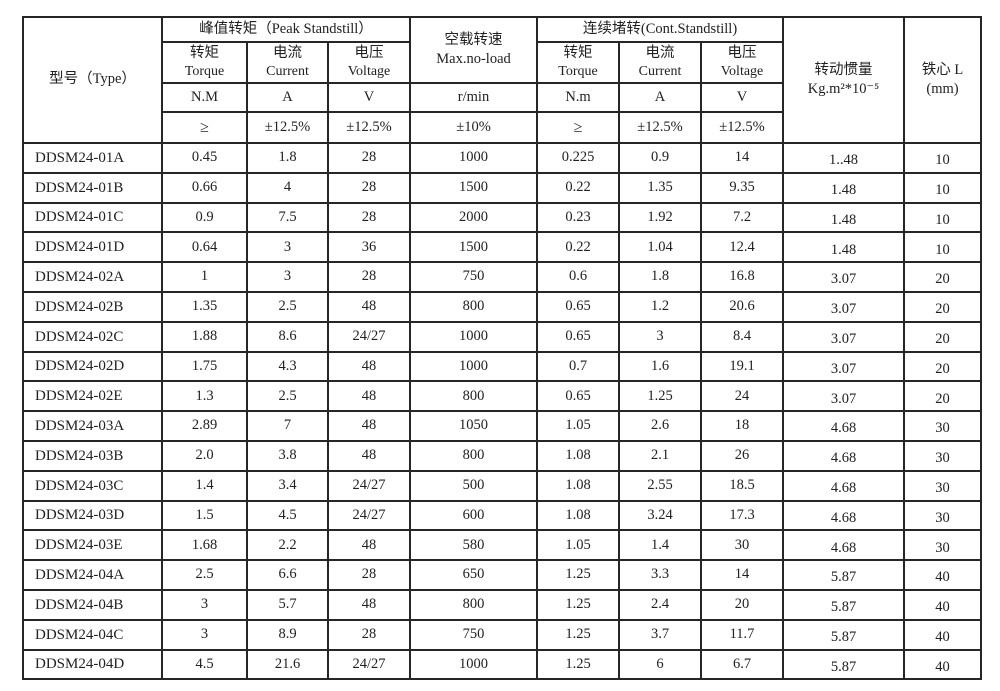 The image size is (1000, 691). I want to click on value-cell: 1.05, so click(578, 426).